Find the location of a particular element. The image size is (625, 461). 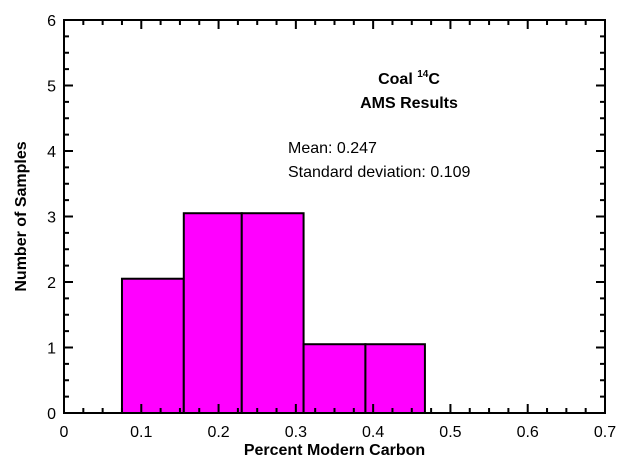

x-tick-label: 0.6 is located at coordinates (528, 432).